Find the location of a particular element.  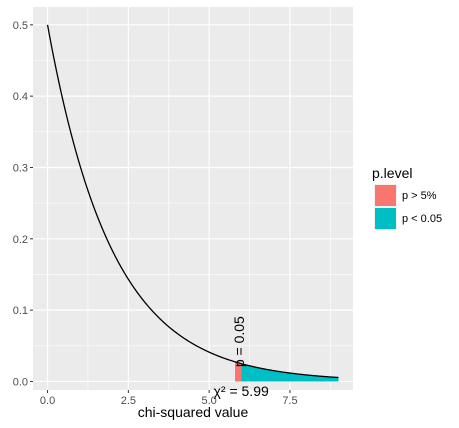

y-tick-label: 0.4 is located at coordinates (20, 97).